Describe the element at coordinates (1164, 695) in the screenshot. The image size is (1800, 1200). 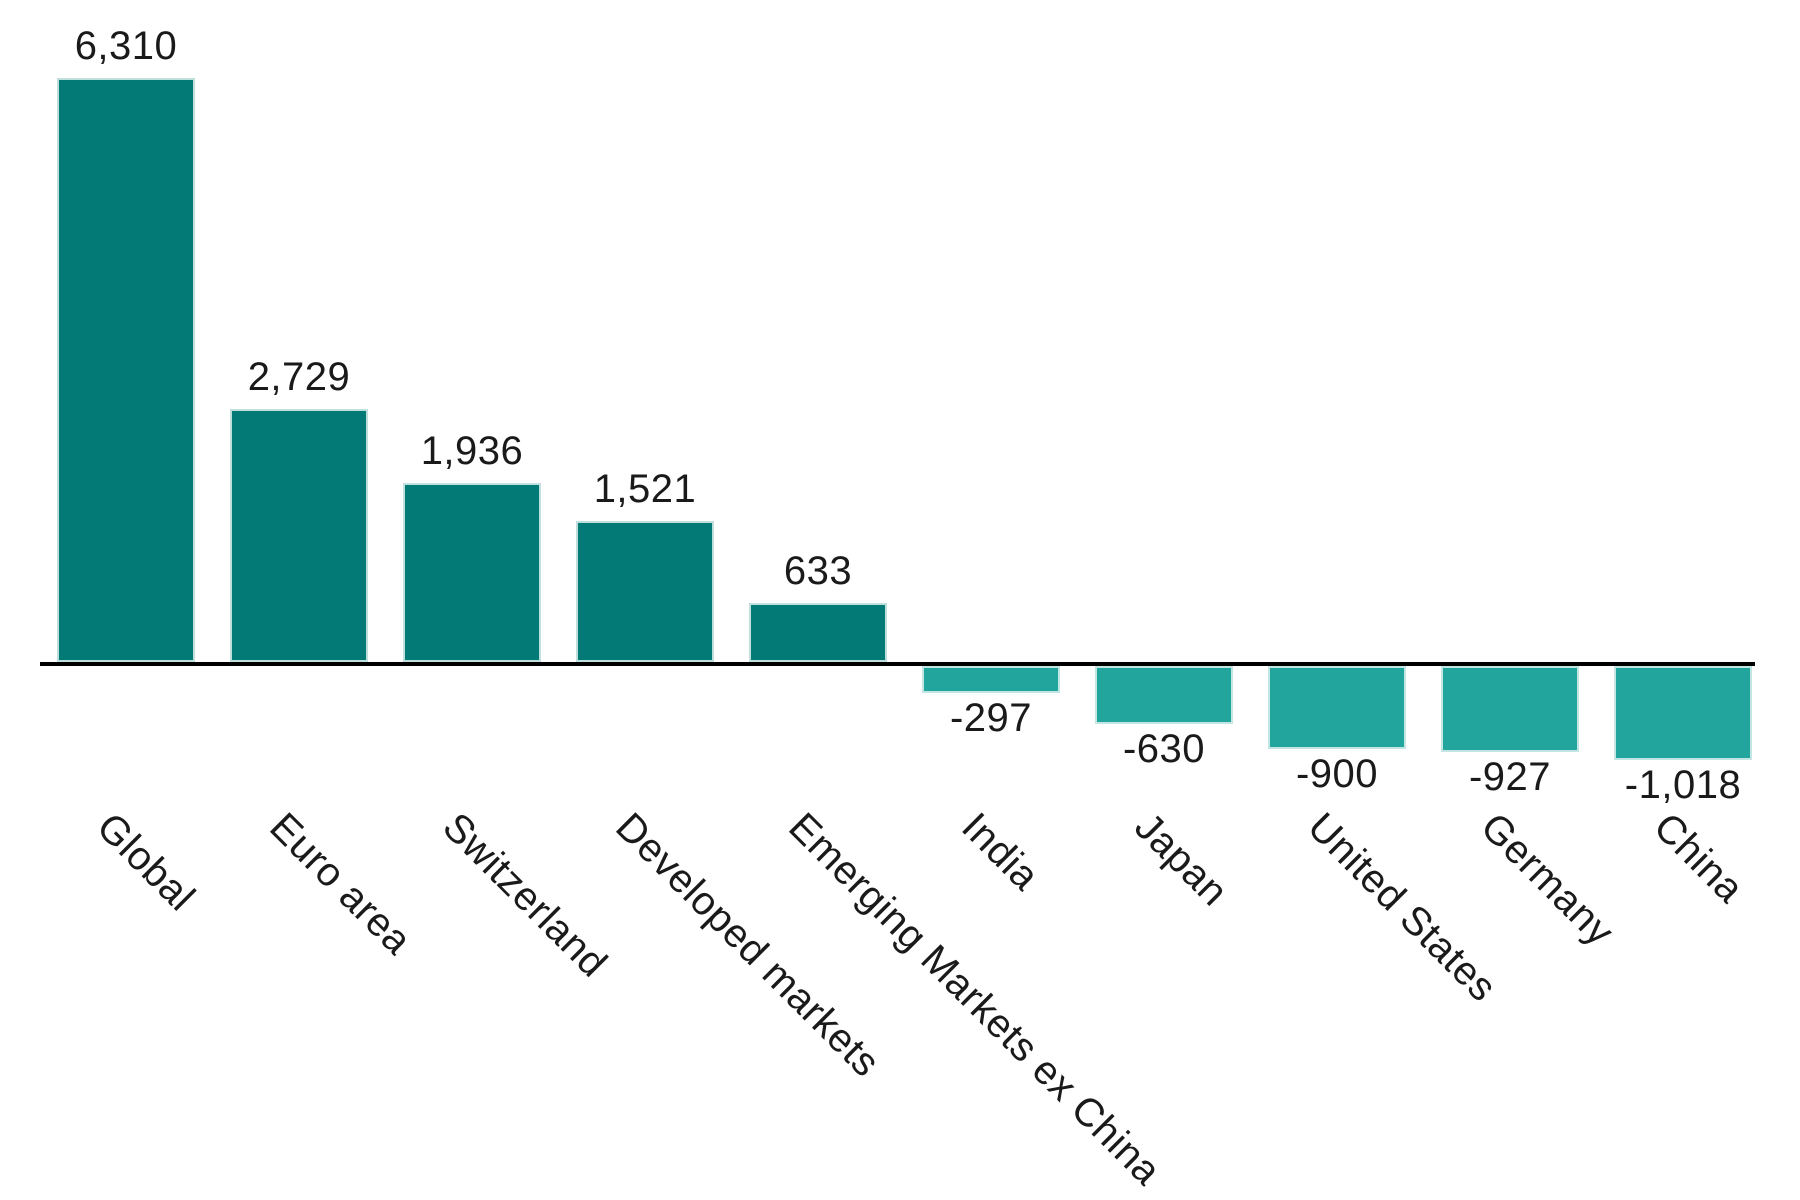
I see `bar-japan` at that location.